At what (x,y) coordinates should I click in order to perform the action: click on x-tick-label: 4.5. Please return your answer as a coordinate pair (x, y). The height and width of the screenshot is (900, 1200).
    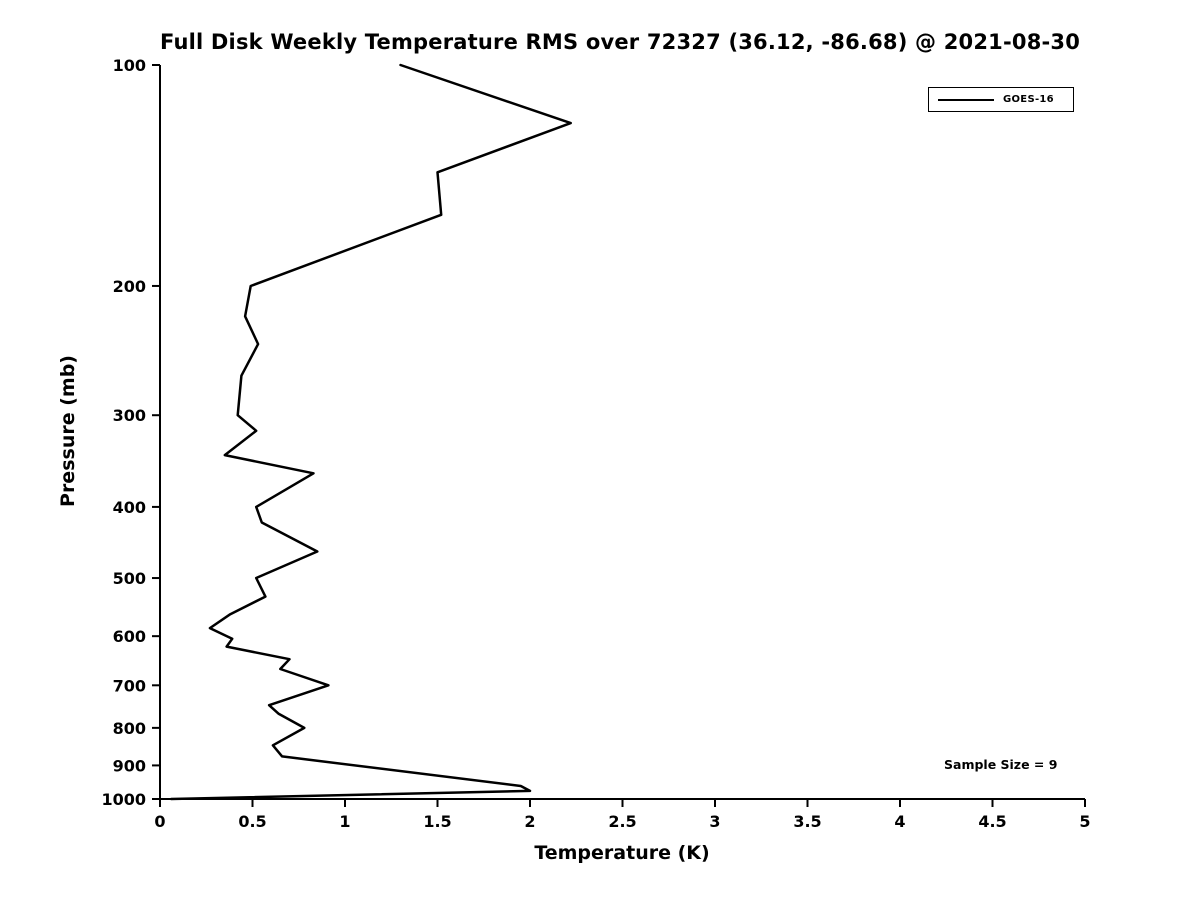
    Looking at the image, I should click on (992, 821).